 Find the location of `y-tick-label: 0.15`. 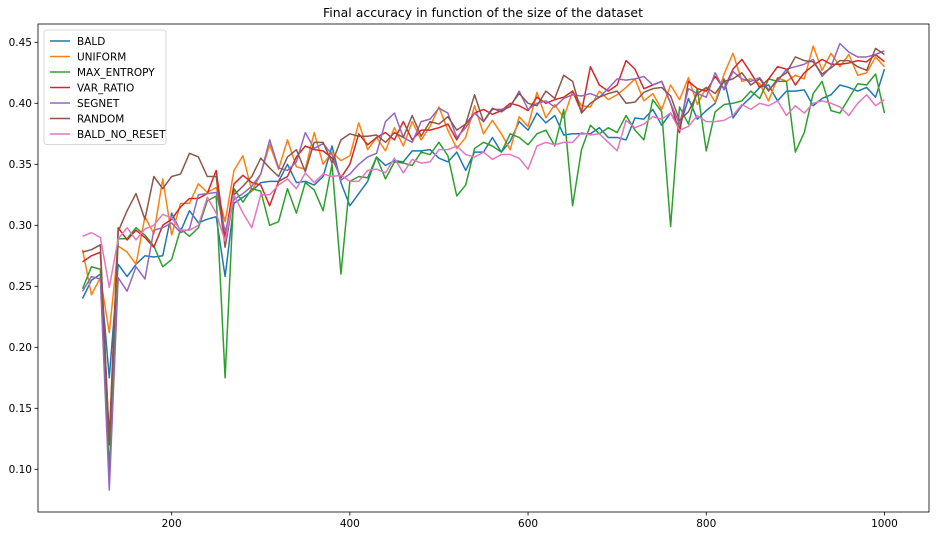

y-tick-label: 0.15 is located at coordinates (20, 409).